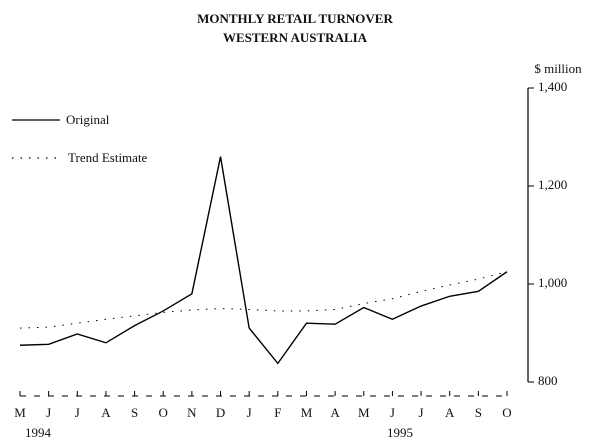 The width and height of the screenshot is (590, 441). Describe the element at coordinates (400, 432) in the screenshot. I see `year-label: 1995` at that location.